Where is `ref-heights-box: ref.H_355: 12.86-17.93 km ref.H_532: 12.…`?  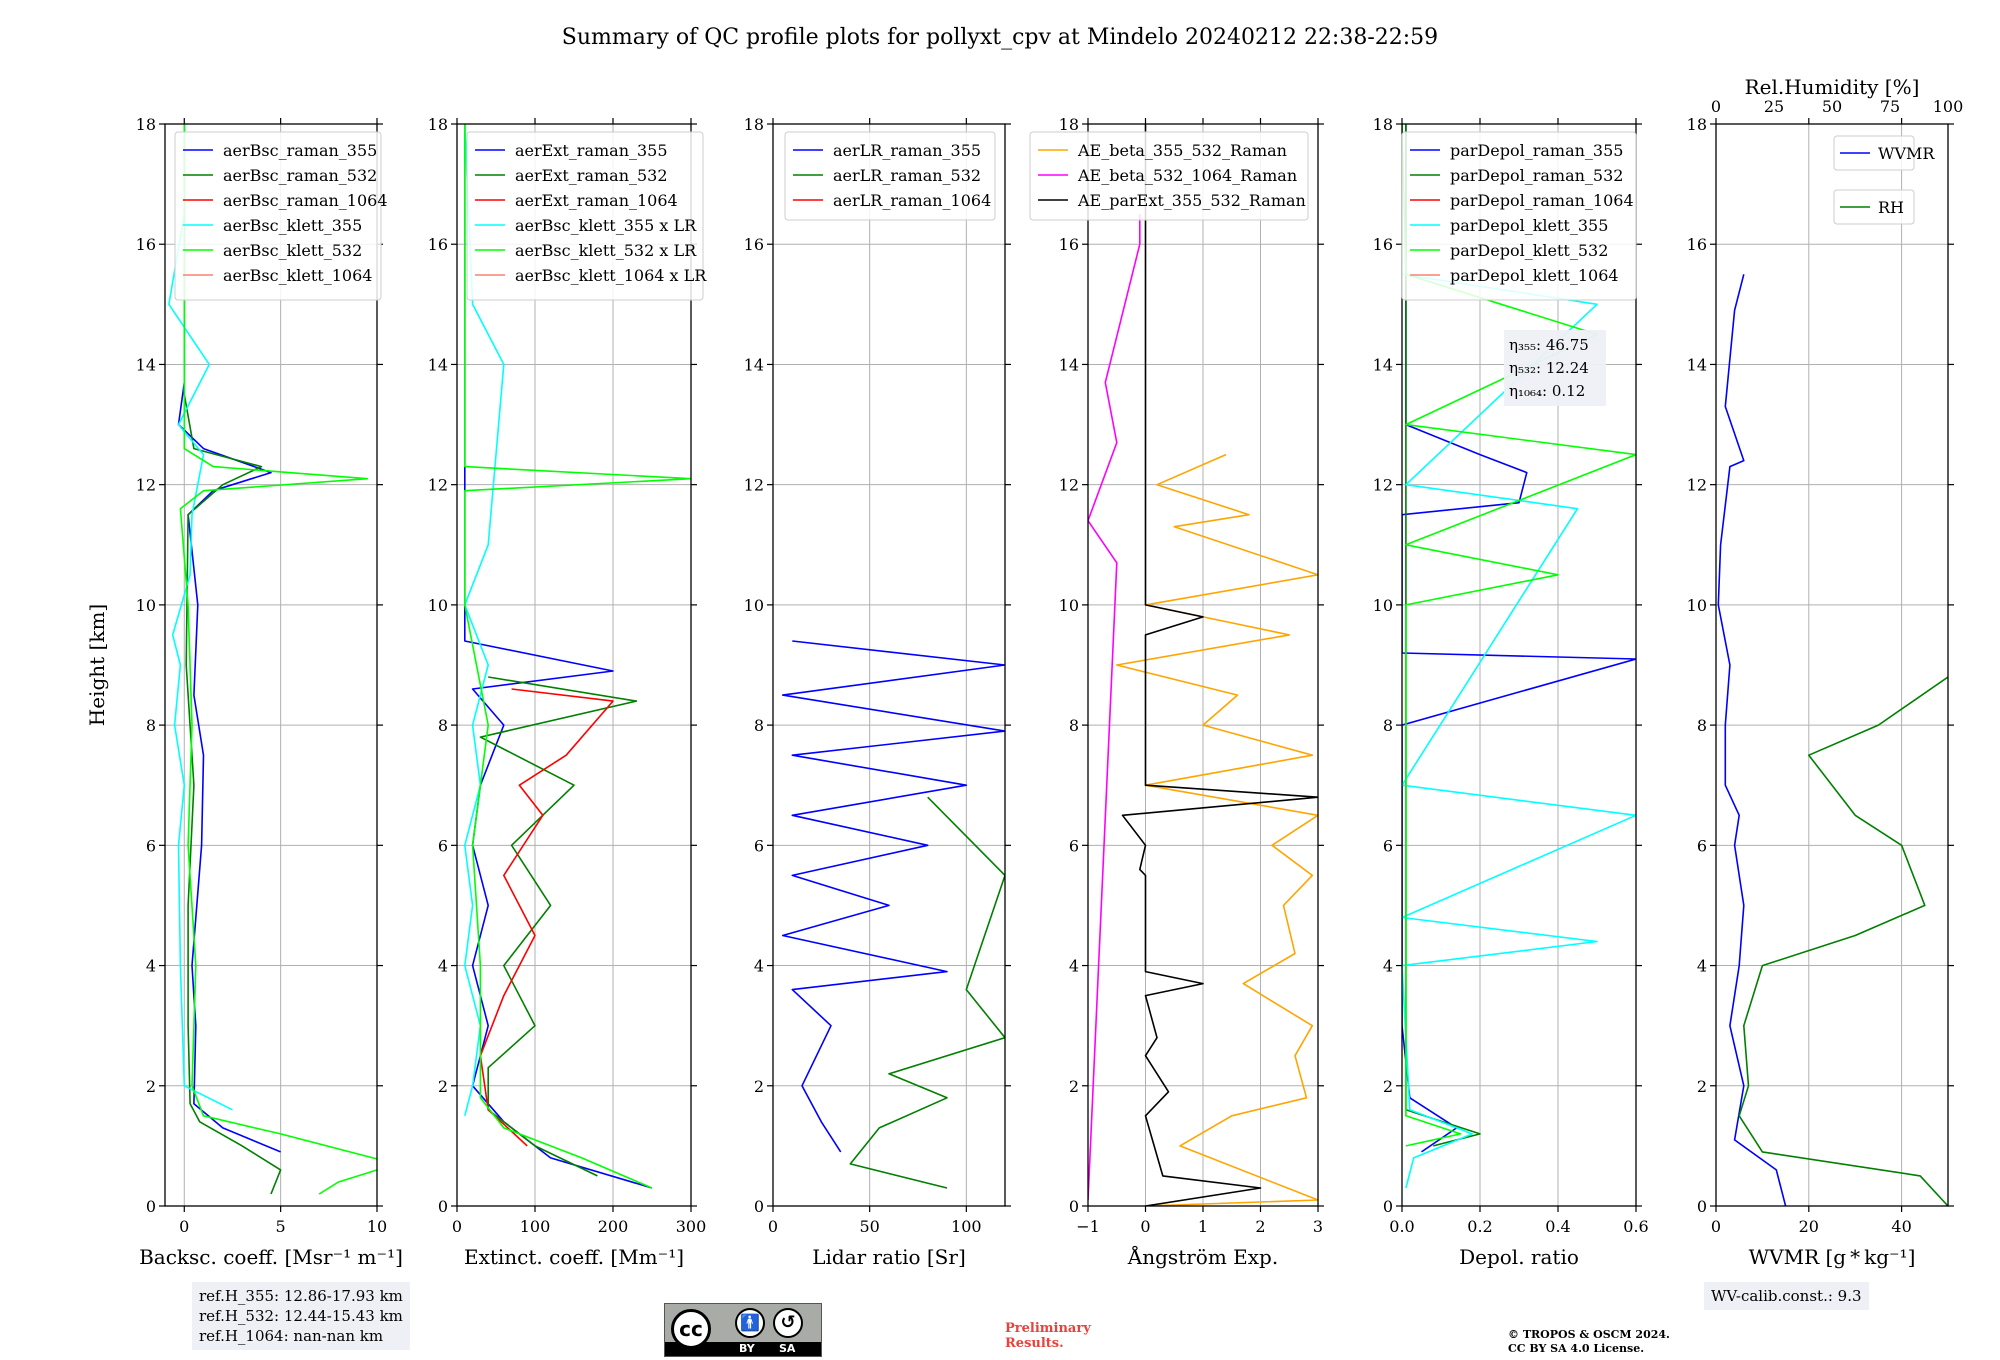
ref-heights-box: ref.H_355: 12.86-17.93 km ref.H_532: 12.… is located at coordinates (301, 1316).